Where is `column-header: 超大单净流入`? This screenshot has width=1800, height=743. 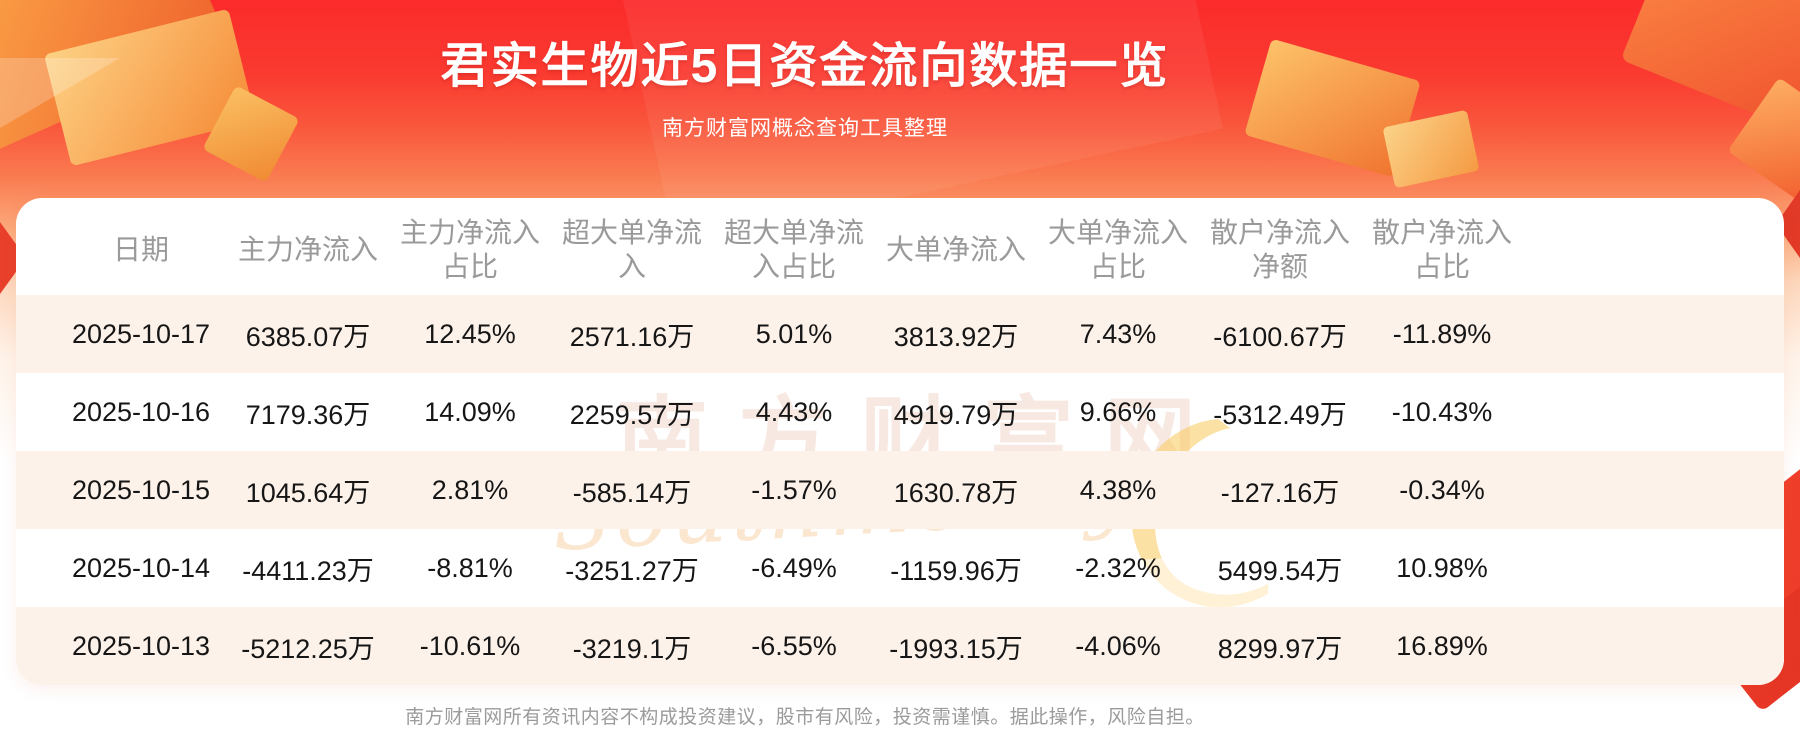
column-header: 超大单净流入 is located at coordinates (632, 250).